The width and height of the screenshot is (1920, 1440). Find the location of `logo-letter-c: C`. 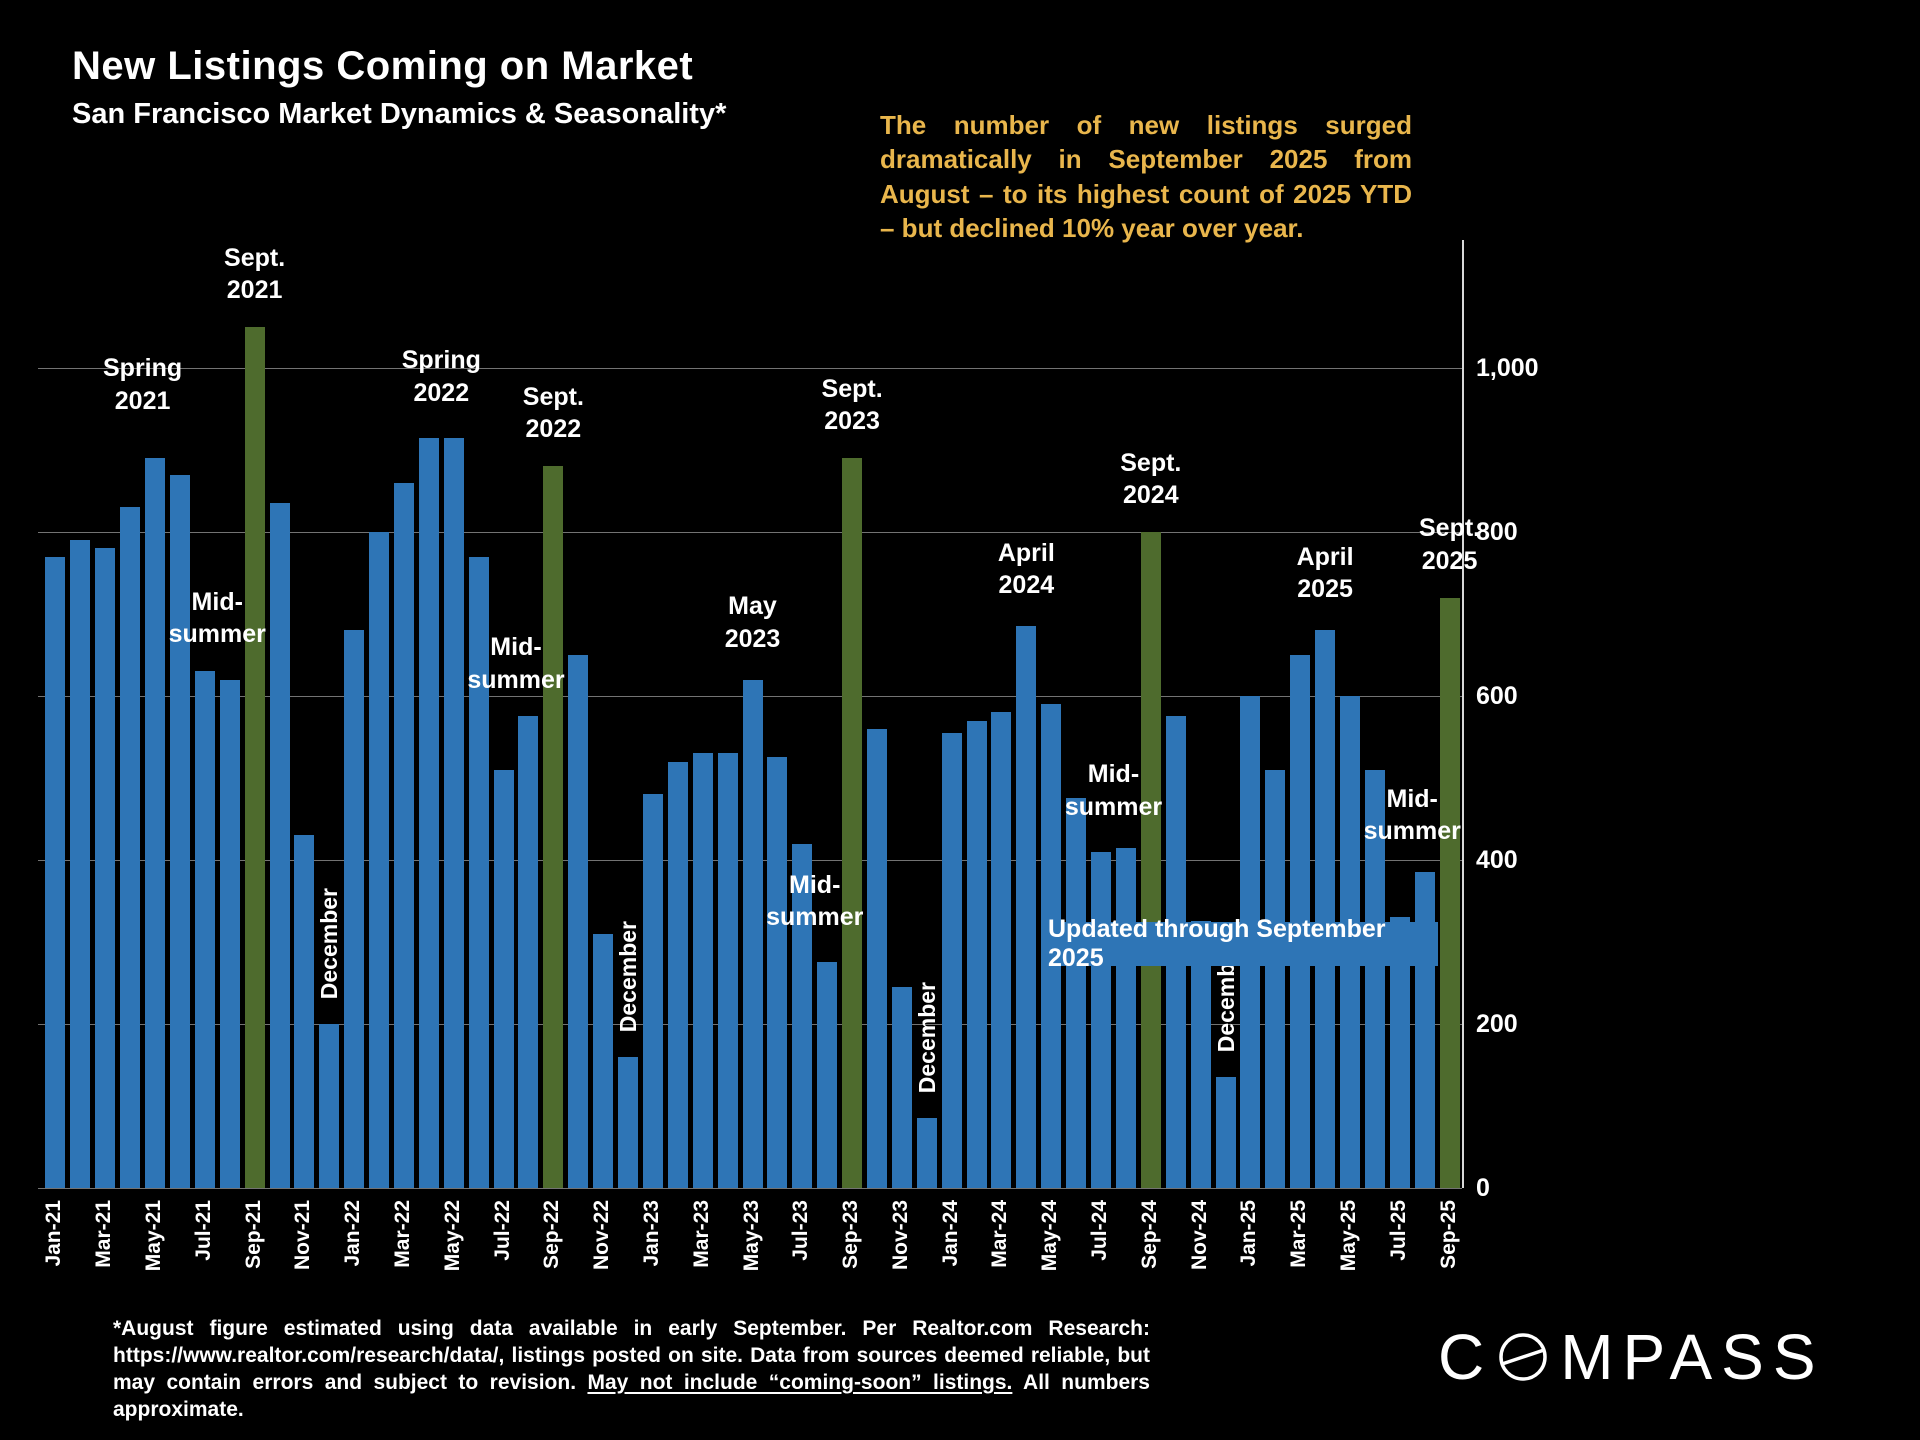

logo-letter-c: C is located at coordinates (1466, 1357).